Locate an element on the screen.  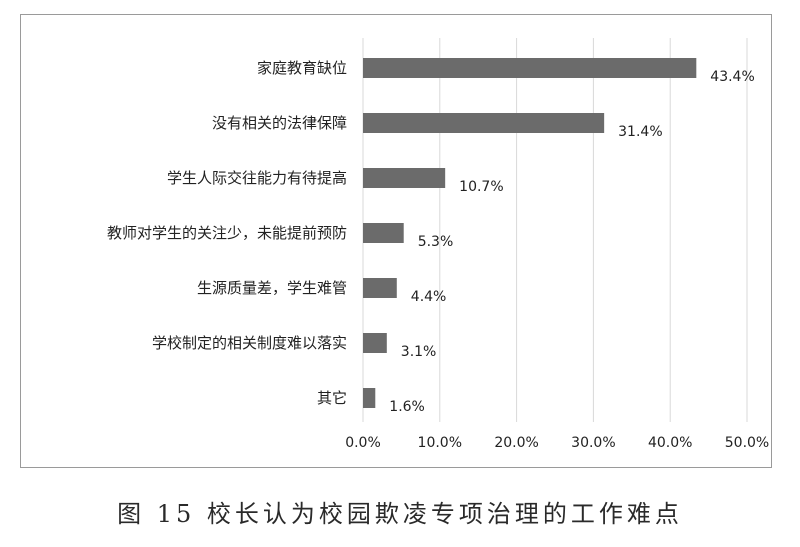
data-label: 43.4% is located at coordinates (732, 77).